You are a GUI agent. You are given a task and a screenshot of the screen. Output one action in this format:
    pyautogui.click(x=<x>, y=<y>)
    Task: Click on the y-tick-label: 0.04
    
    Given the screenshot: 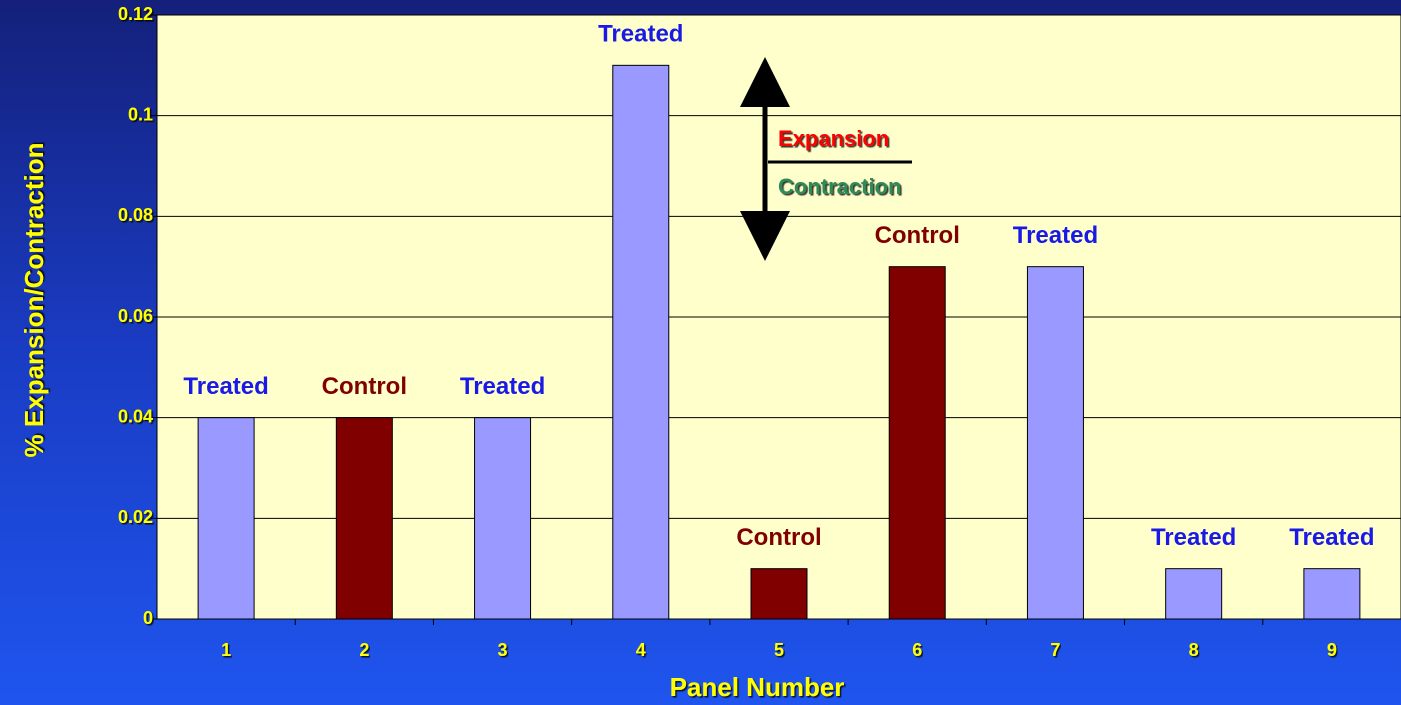 What is the action you would take?
    pyautogui.click(x=135, y=416)
    